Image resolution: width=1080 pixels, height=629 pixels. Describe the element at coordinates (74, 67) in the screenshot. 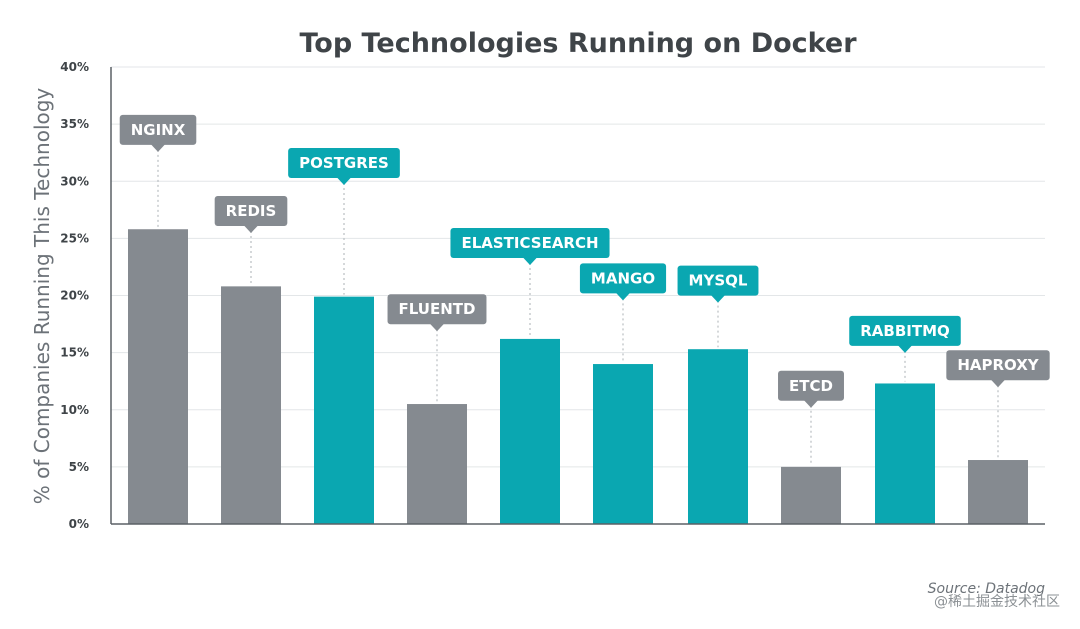

I see `y-tick-label: 40%` at that location.